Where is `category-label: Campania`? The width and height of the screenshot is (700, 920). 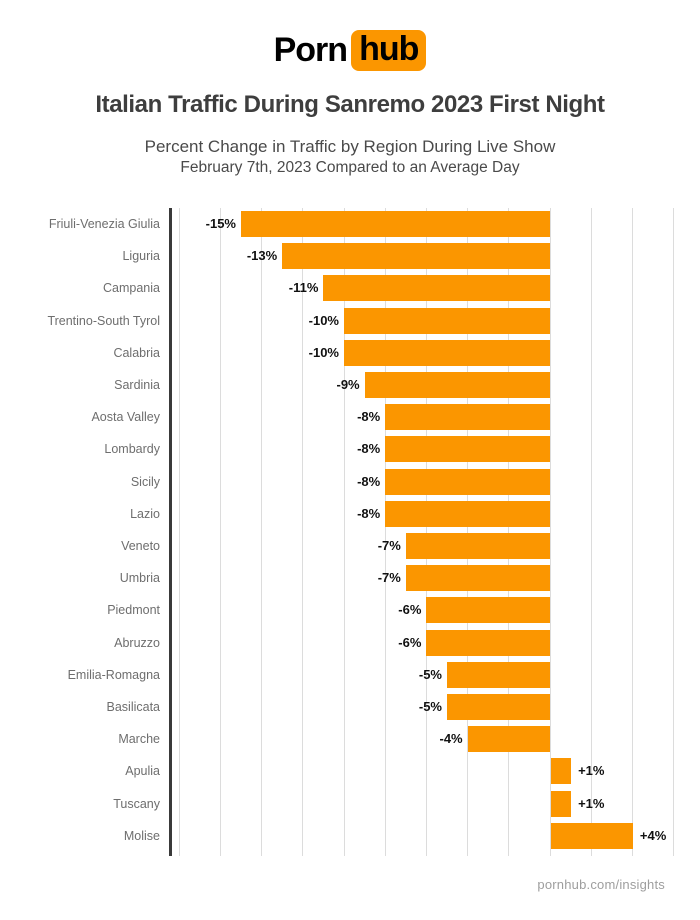 category-label: Campania is located at coordinates (131, 288).